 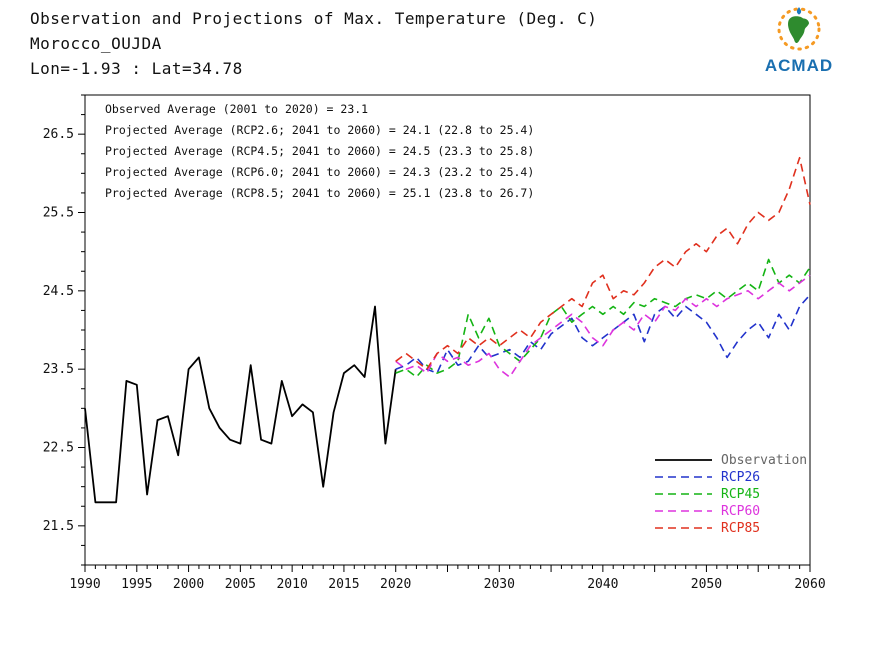 What do you see at coordinates (136, 68) in the screenshot?
I see `coordinates: Lon=-1.93 : Lat=34.78` at bounding box center [136, 68].